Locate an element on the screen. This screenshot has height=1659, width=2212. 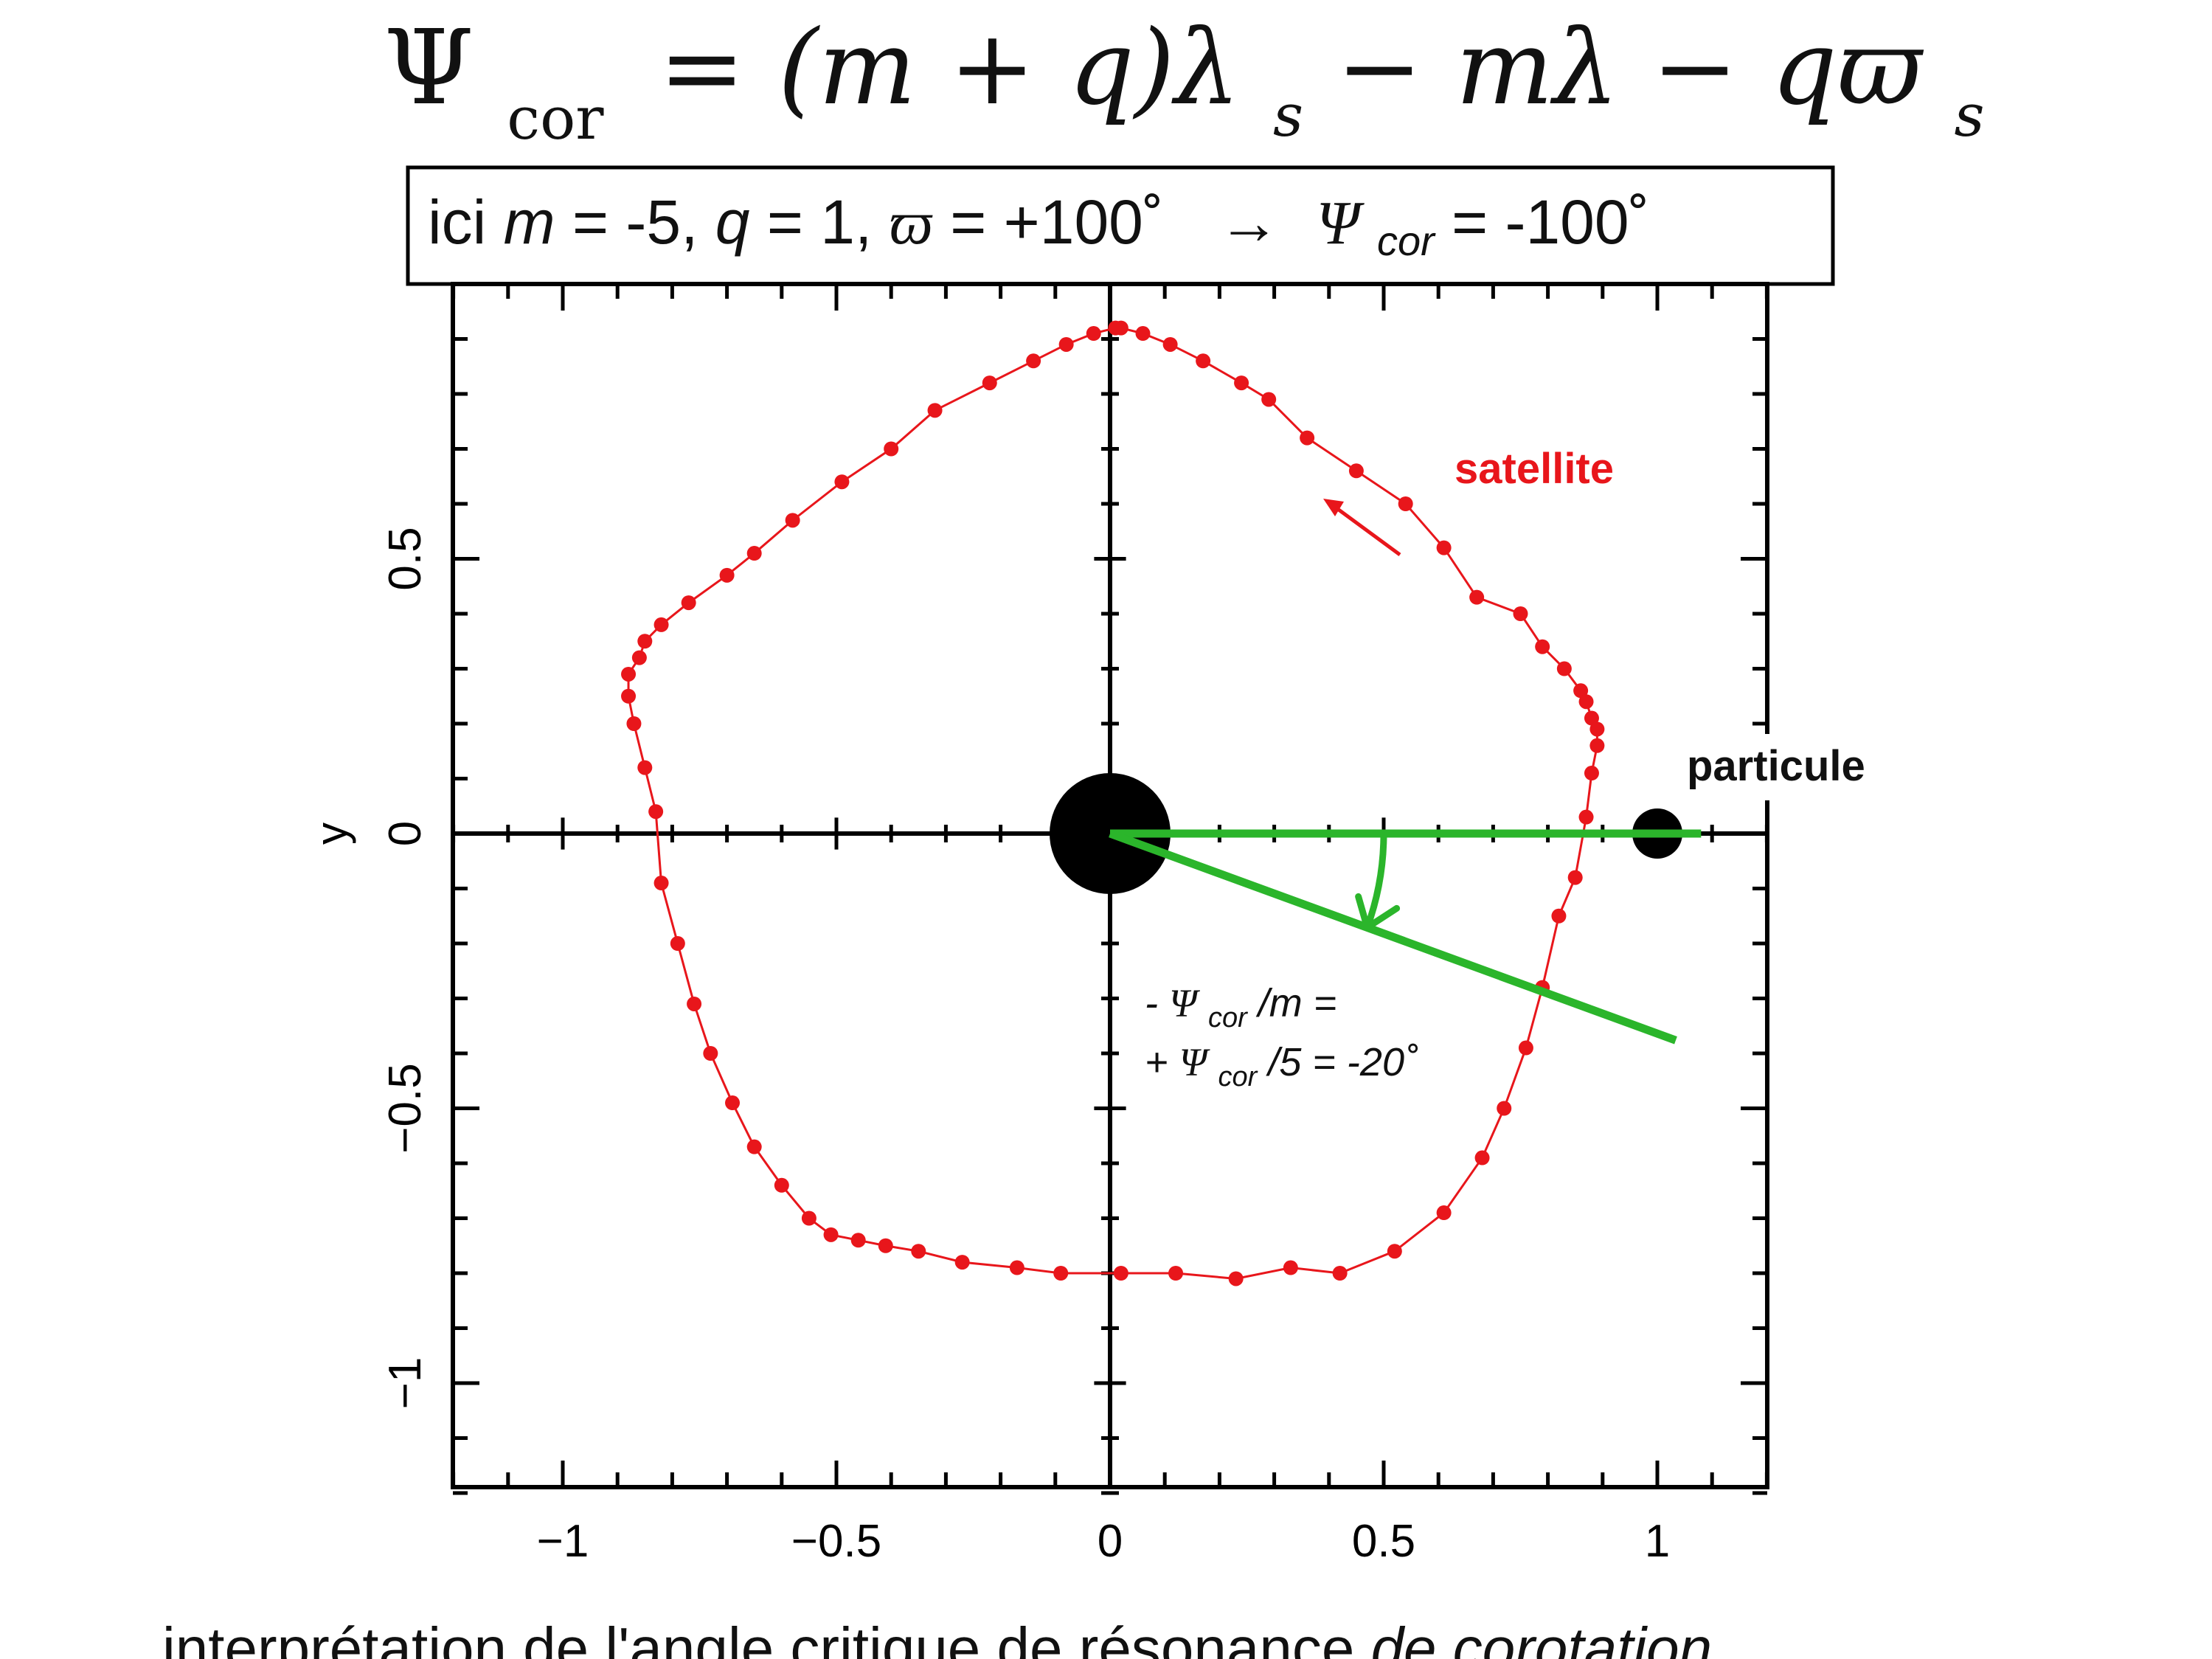
param-m-value: = -5, is located at coordinates (644, 222).